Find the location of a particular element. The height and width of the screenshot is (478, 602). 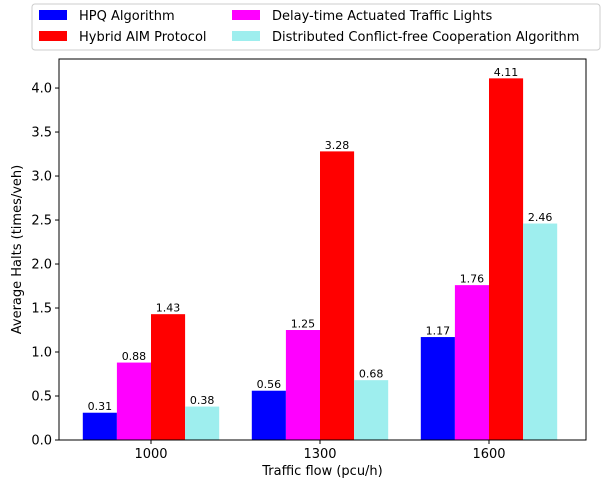

value-label: 0.38 is located at coordinates (202, 400).